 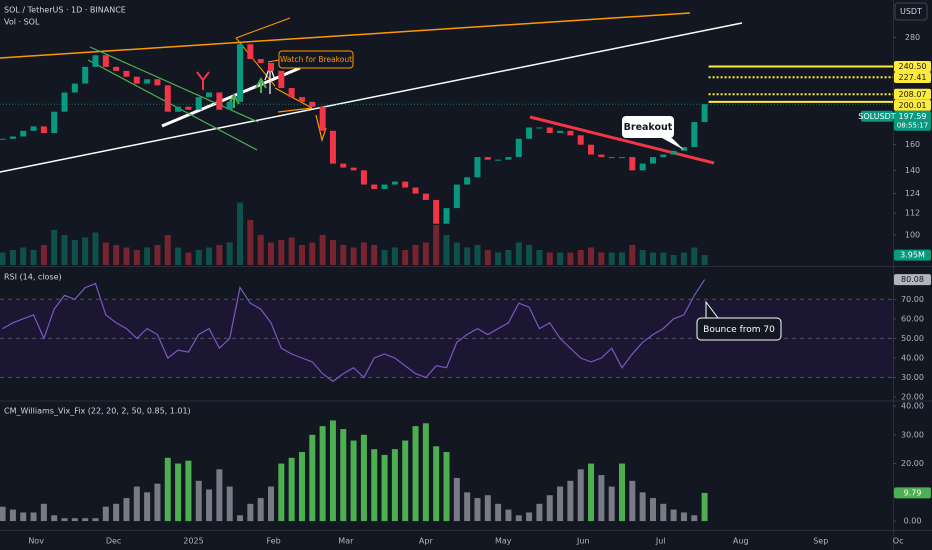 What do you see at coordinates (193, 541) in the screenshot?
I see `x-tick-label: 2025` at bounding box center [193, 541].